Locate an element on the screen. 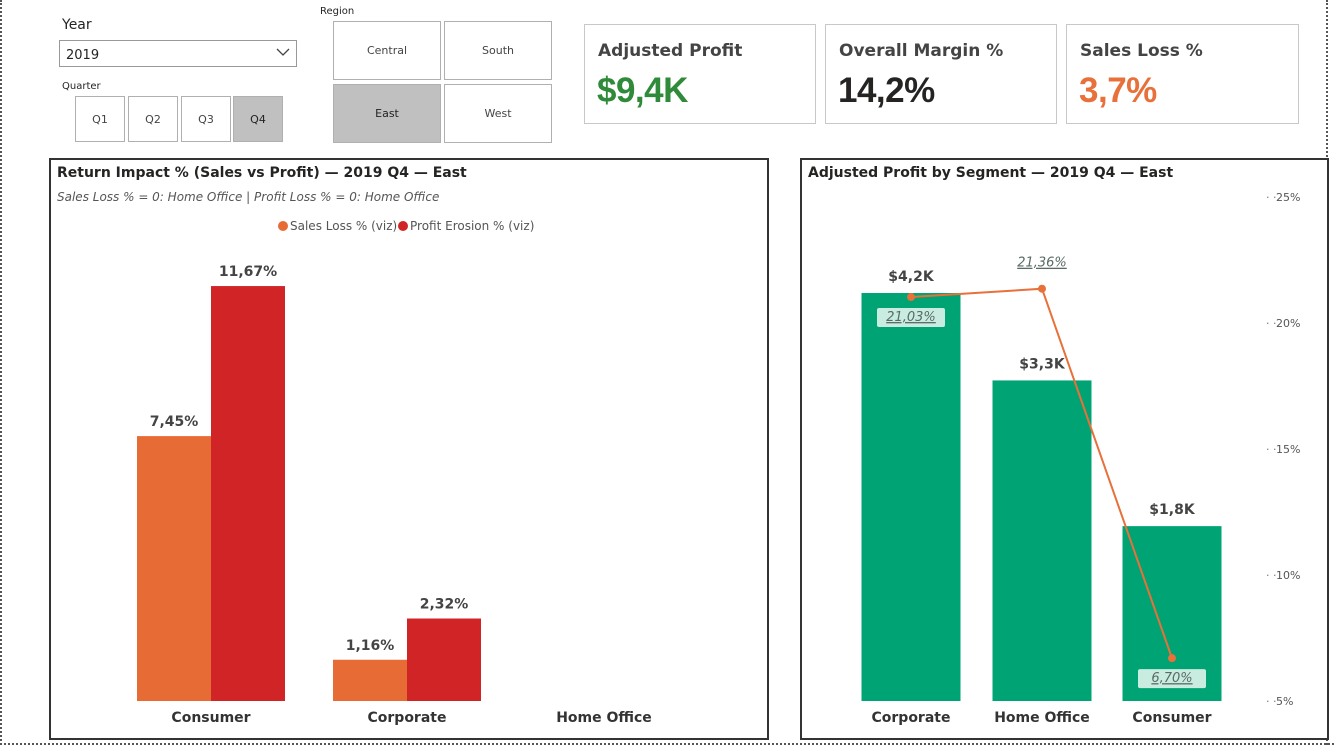 Image resolution: width=1336 pixels, height=747 pixels. axis-tick-label: 10% is located at coordinates (1288, 575).